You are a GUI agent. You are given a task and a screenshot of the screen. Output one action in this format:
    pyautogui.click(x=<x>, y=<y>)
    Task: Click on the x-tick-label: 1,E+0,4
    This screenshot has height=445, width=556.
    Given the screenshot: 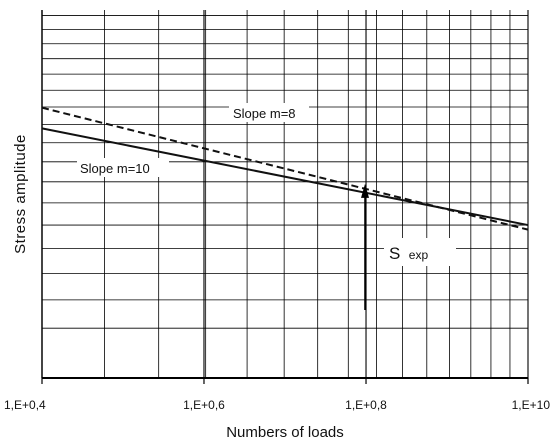 What is the action you would take?
    pyautogui.click(x=25, y=405)
    